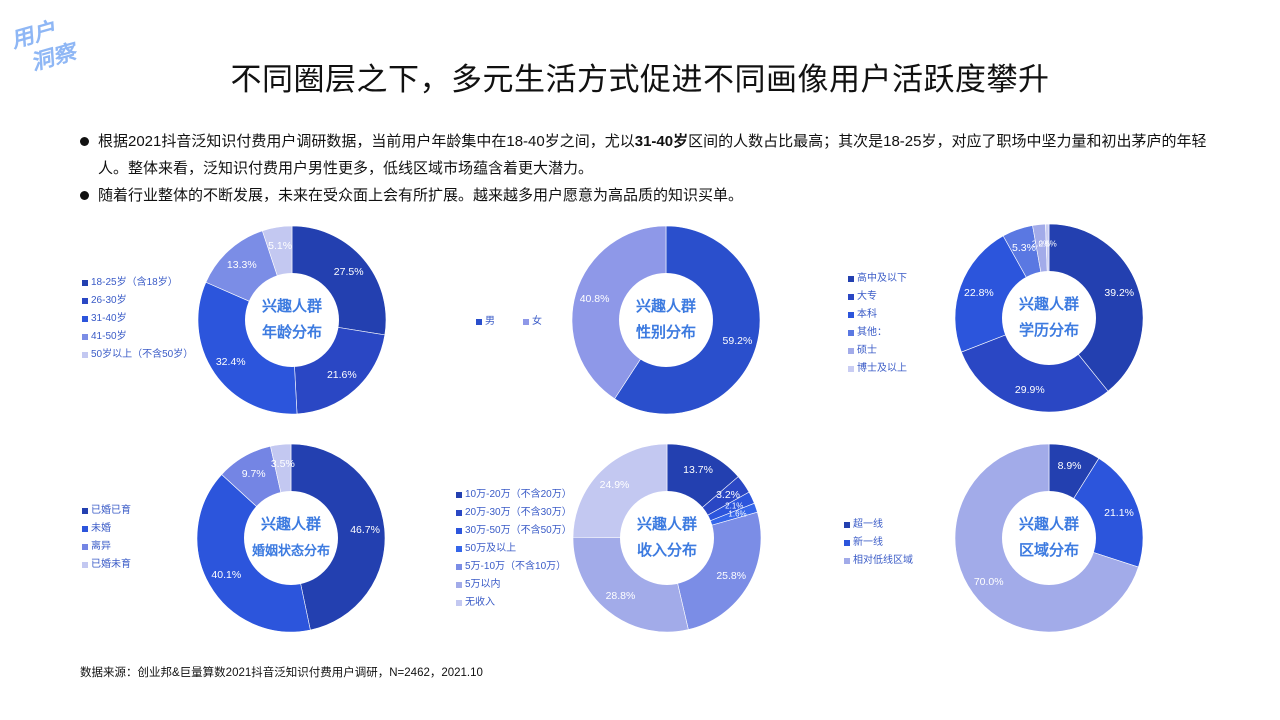 Image resolution: width=1280 pixels, height=720 pixels. What do you see at coordinates (877, 351) in the screenshot?
I see `legend-item: 硕士` at bounding box center [877, 351].